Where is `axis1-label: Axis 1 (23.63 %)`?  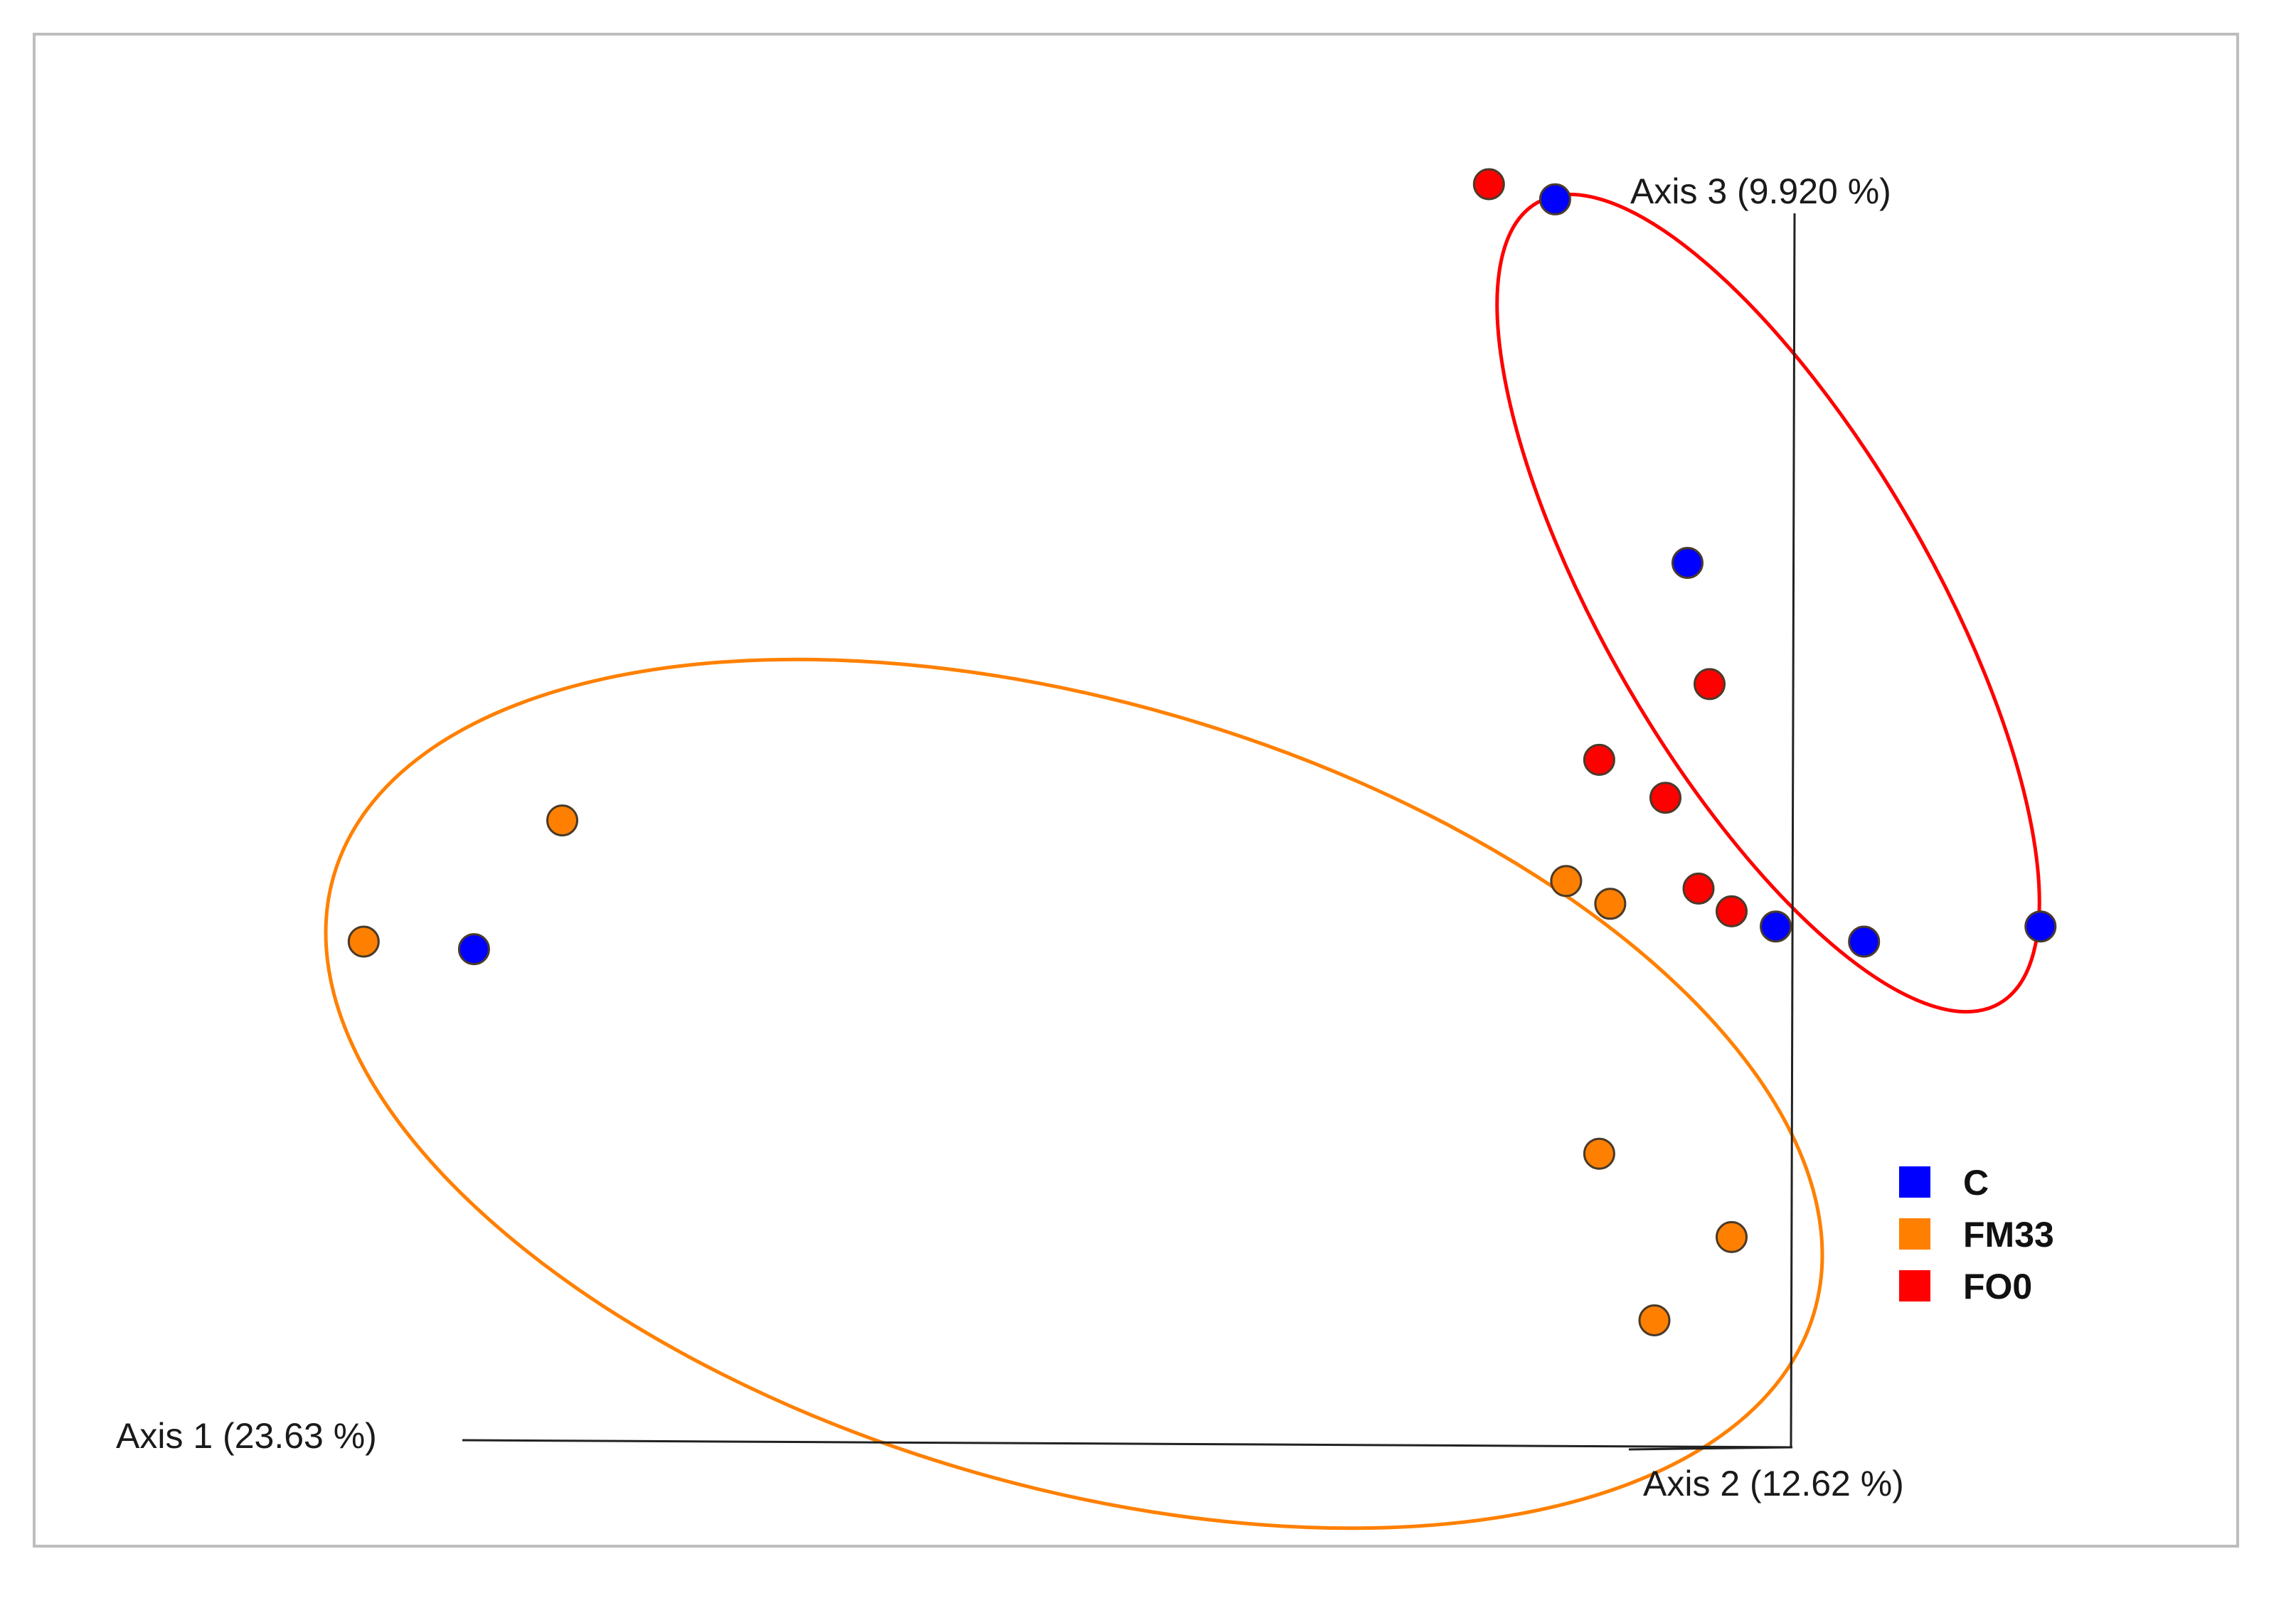 axis1-label: Axis 1 (23.63 %) is located at coordinates (247, 1436).